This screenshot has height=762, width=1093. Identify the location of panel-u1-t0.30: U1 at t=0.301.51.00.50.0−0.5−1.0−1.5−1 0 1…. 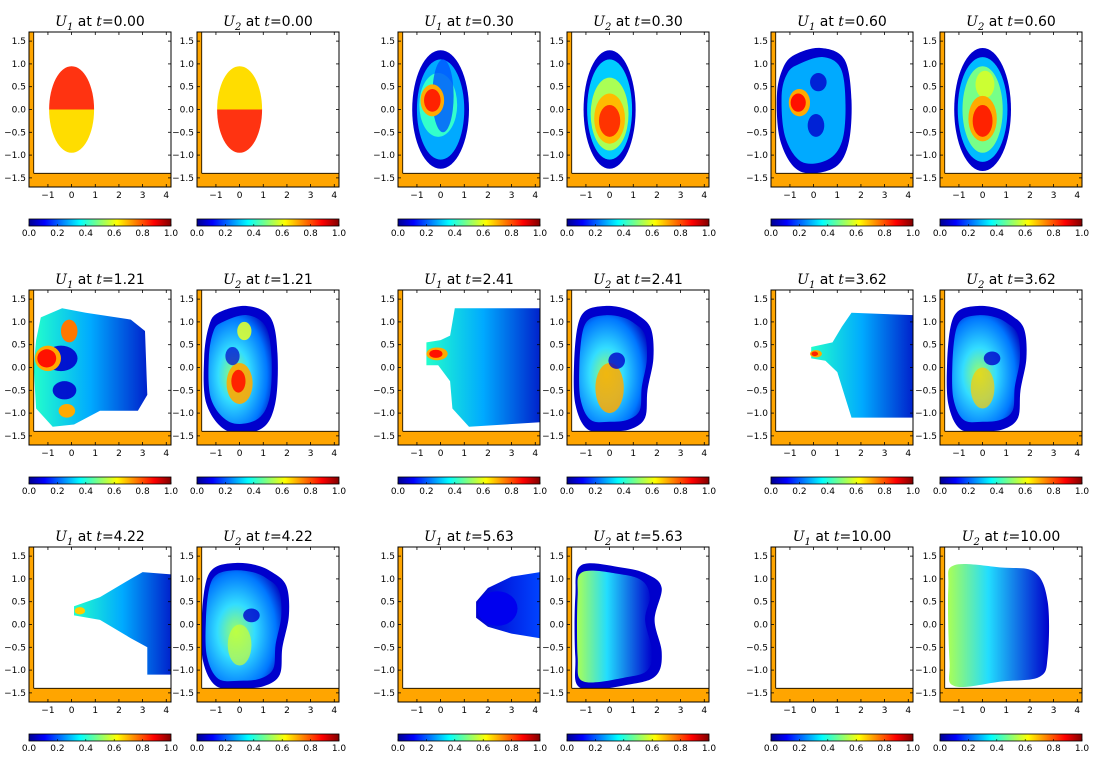
(460, 126).